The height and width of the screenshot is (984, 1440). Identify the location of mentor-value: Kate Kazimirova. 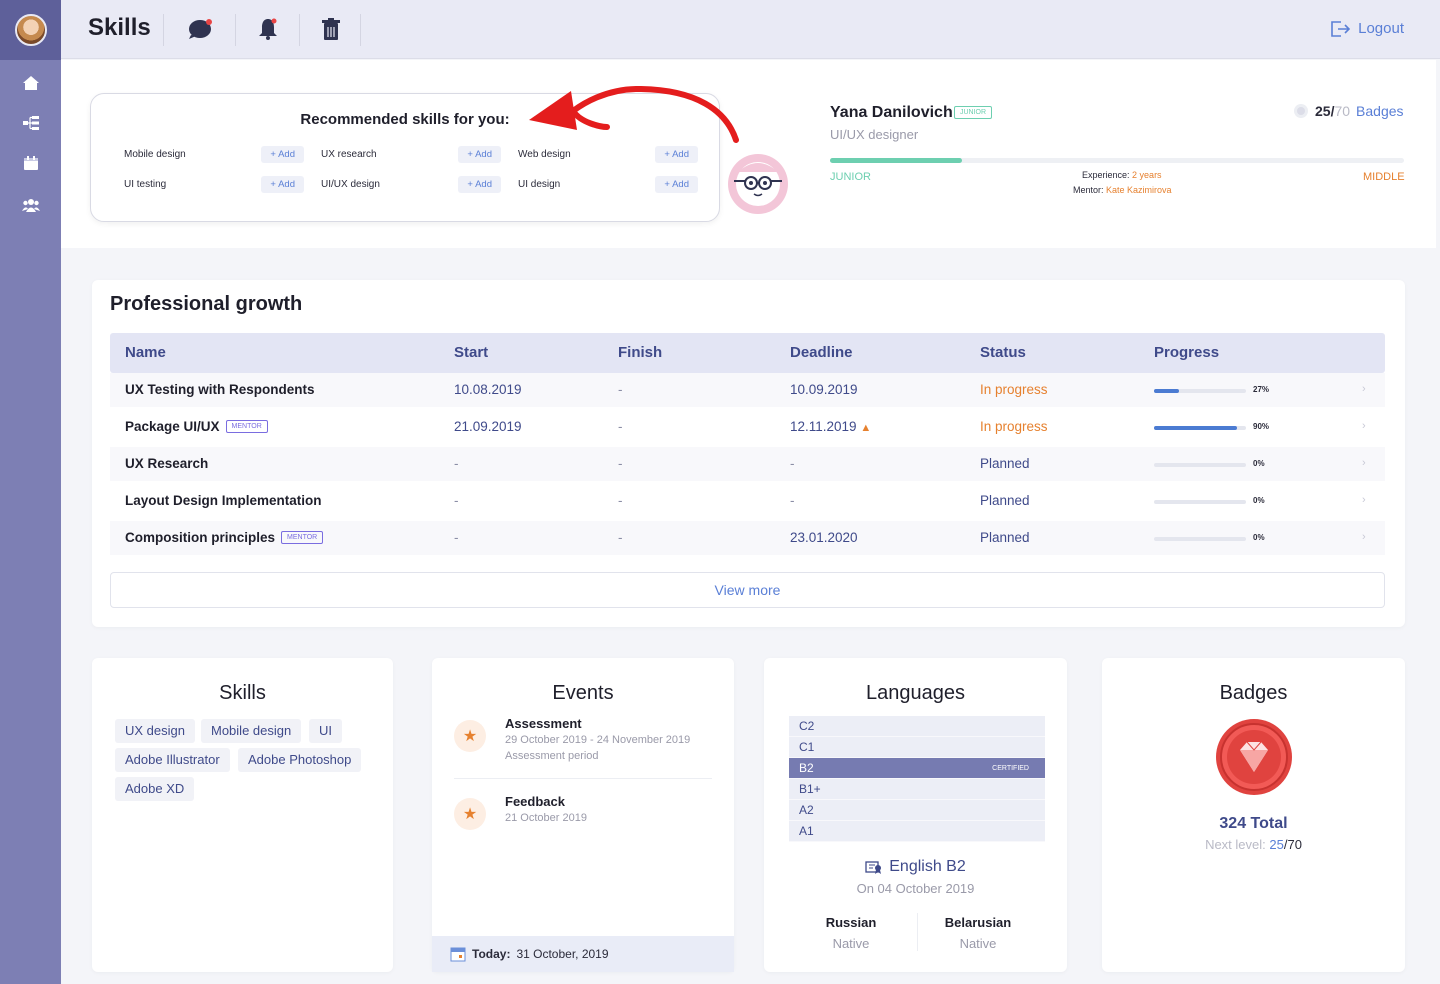
(1139, 190).